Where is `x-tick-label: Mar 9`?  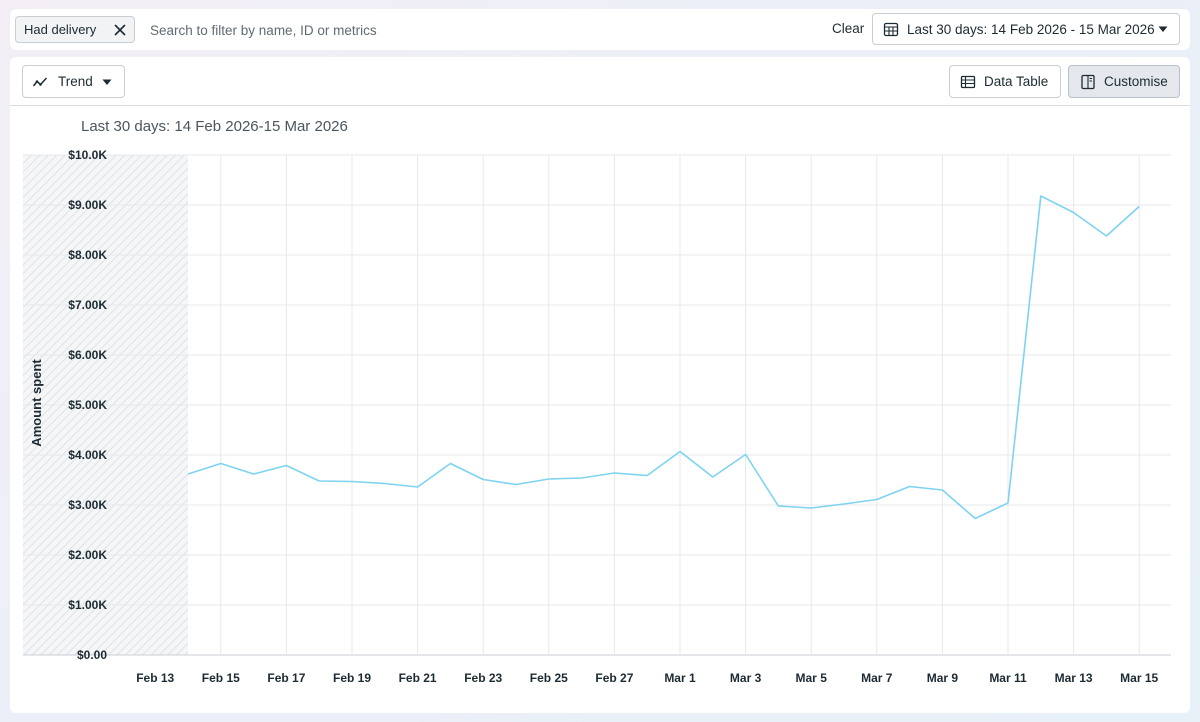
x-tick-label: Mar 9 is located at coordinates (943, 678).